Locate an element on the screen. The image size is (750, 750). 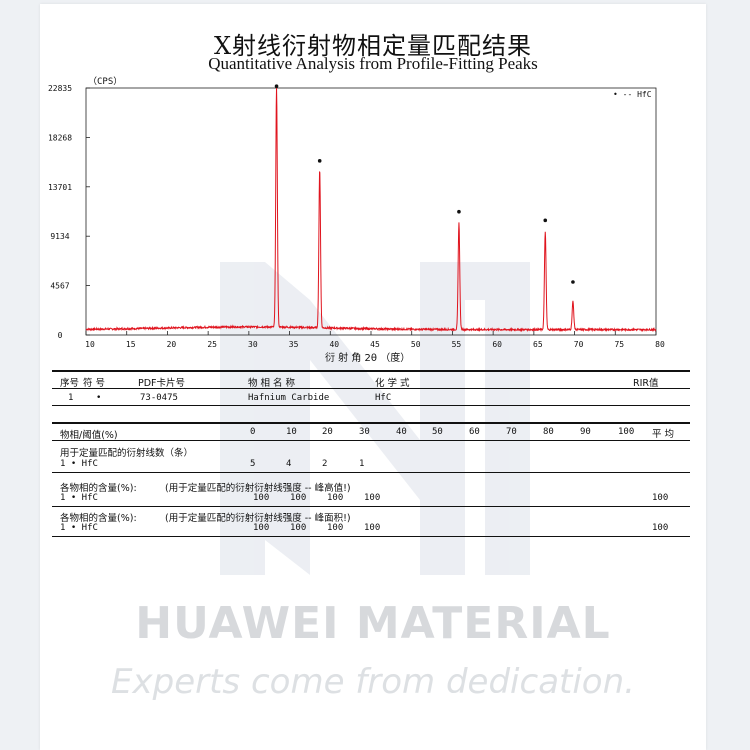
y-tick-label: 22835 is located at coordinates (60, 88).